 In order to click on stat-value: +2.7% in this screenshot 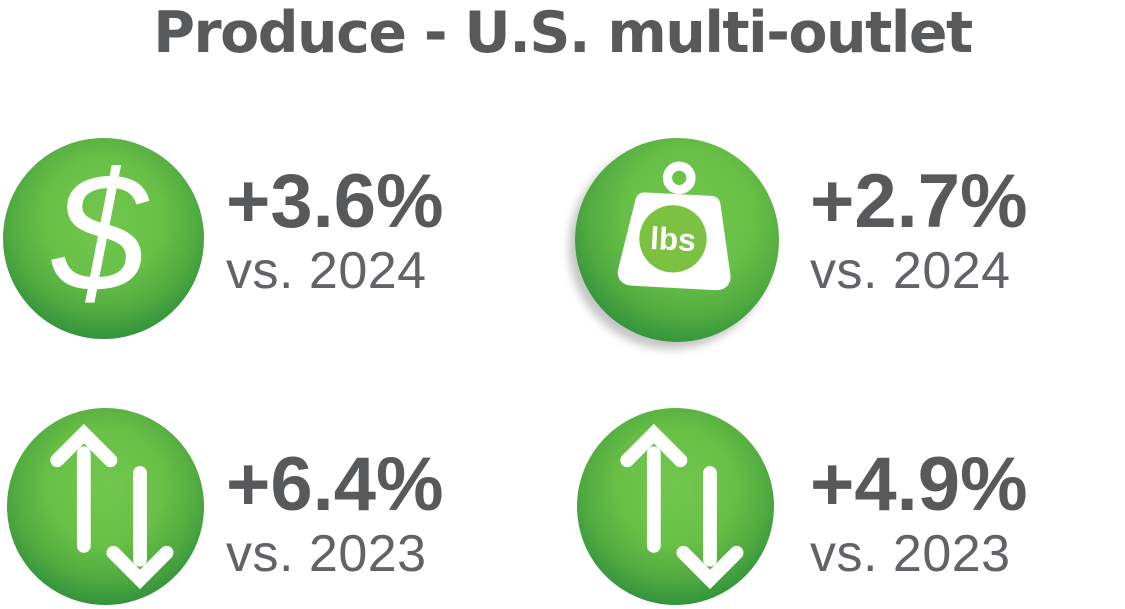, I will do `click(919, 201)`.